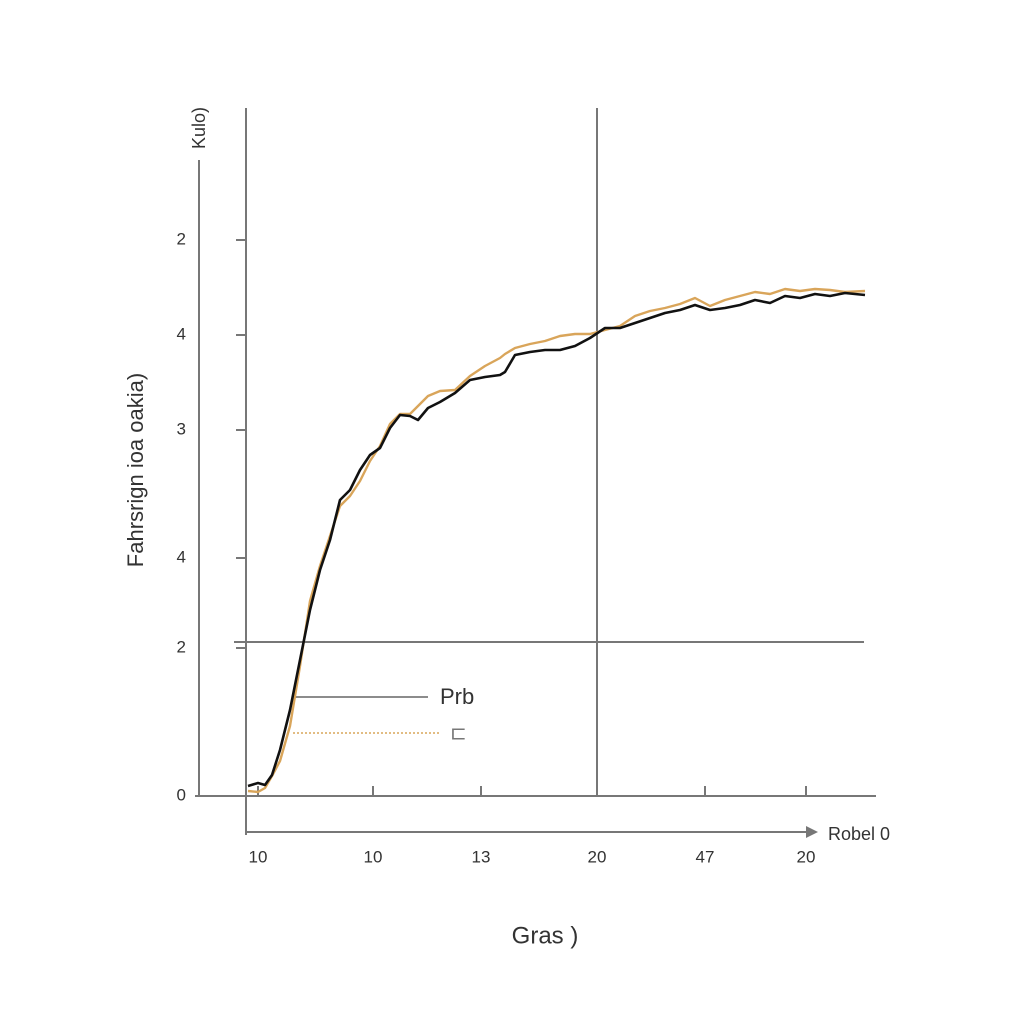  What do you see at coordinates (181, 428) in the screenshot?
I see `y-tick-label: 3` at bounding box center [181, 428].